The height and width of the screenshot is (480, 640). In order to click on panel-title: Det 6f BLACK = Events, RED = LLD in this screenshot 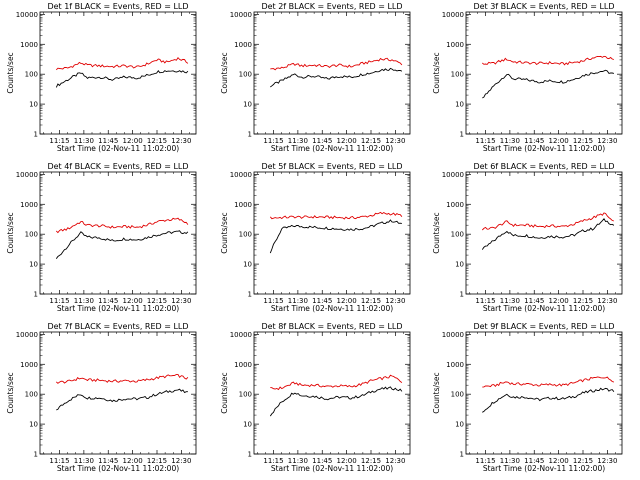, I will do `click(543, 166)`.